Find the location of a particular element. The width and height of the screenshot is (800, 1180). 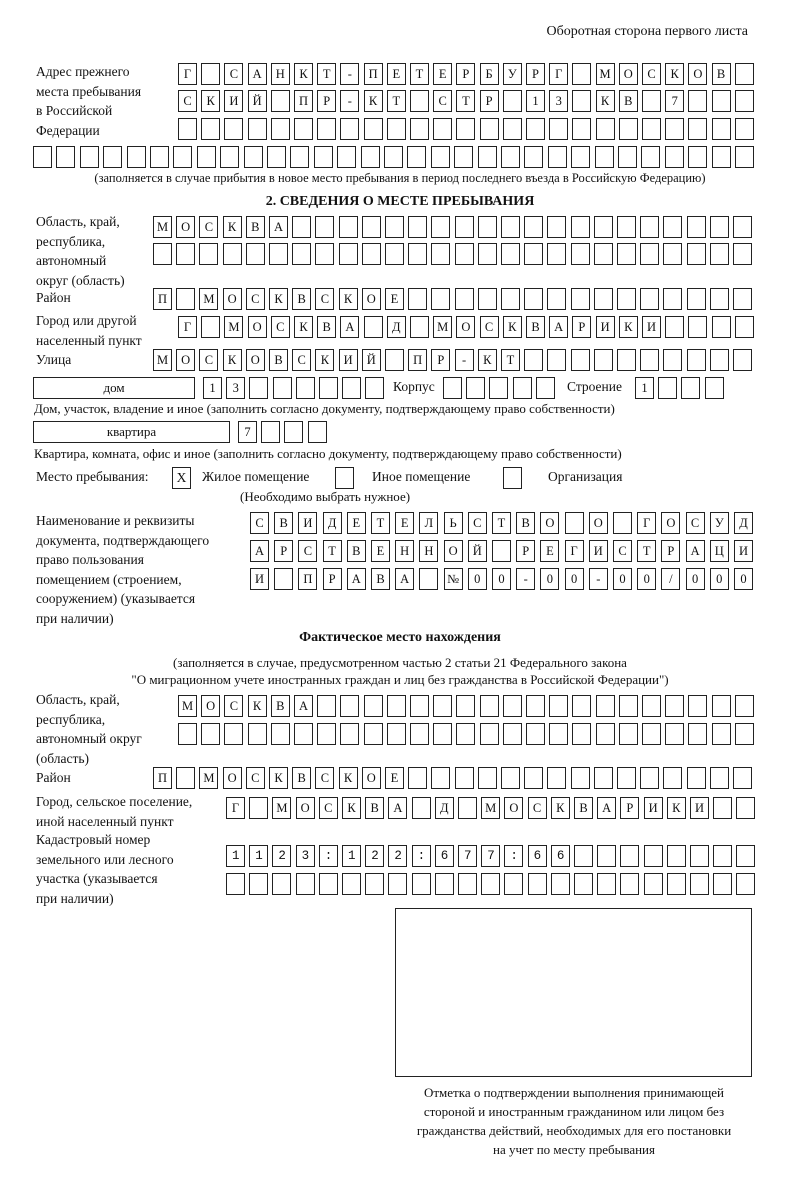

char-box: 3 is located at coordinates (236, 388).